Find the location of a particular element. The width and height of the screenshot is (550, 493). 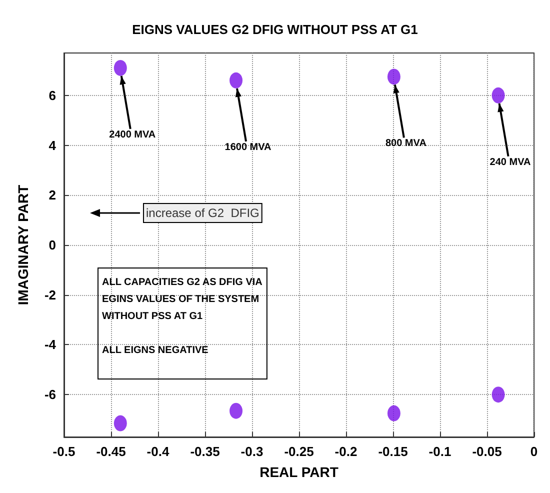

y-tick-label: -2 is located at coordinates (50, 294).